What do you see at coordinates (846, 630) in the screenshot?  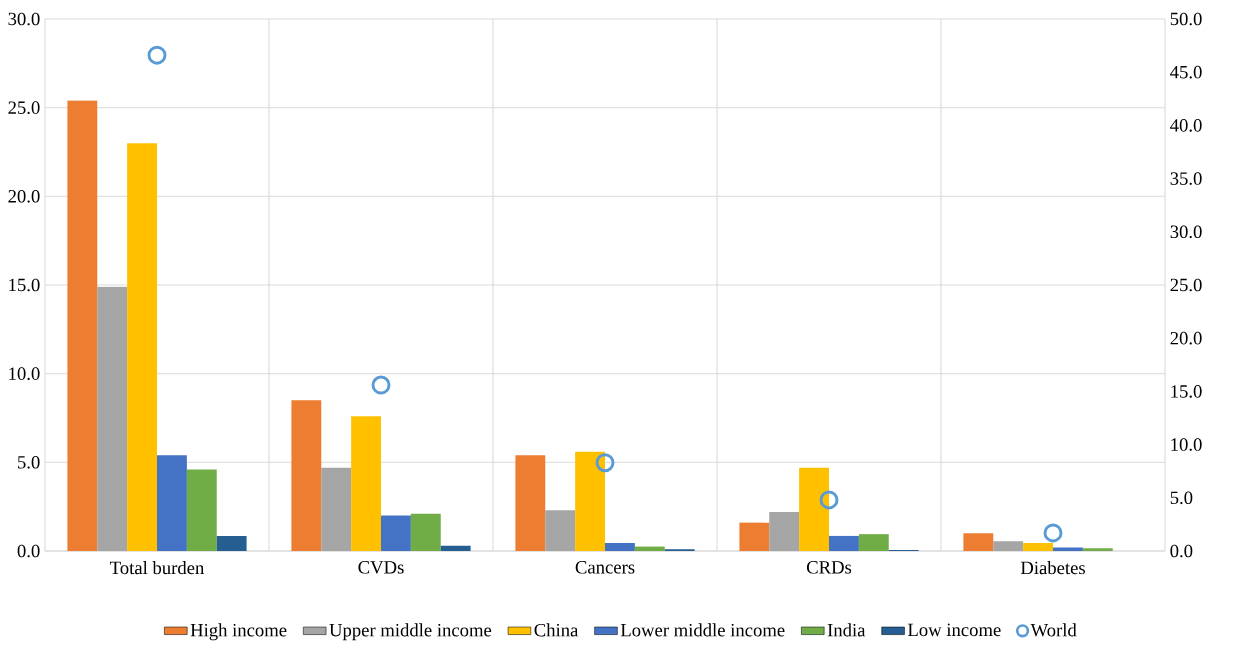 I see `legend-label: India` at bounding box center [846, 630].